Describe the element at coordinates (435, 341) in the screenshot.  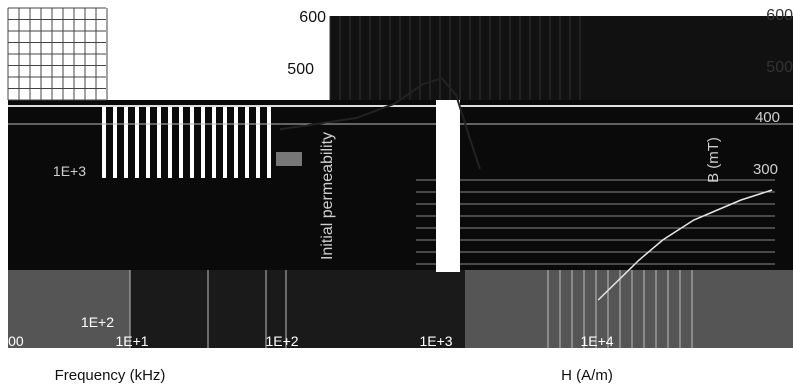
I see `x-tick-freq-1e3: 1E+3` at that location.